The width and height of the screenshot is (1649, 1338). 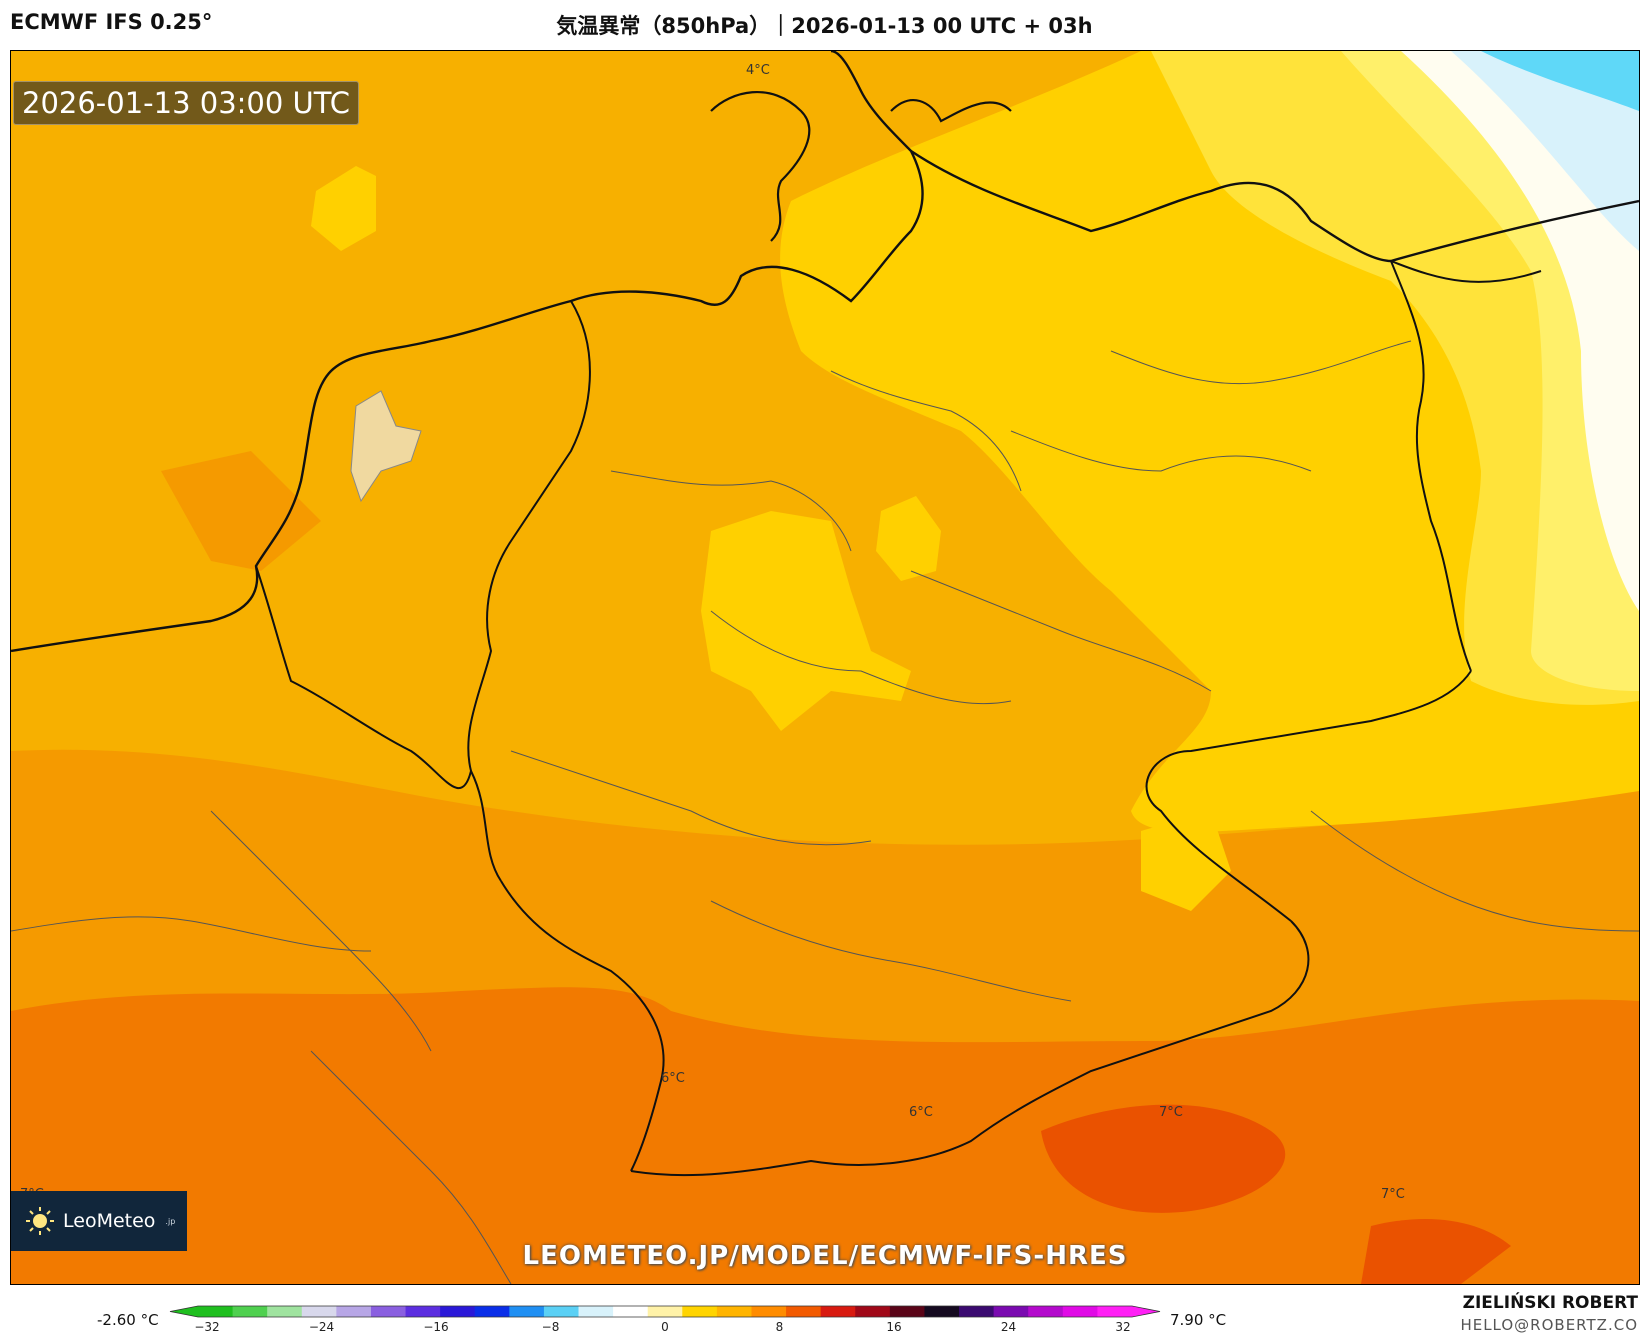 I want to click on website-watermark: LEOMETEO.JP/MODEL/ECMWF-IFS-HRES, so click(x=825, y=1256).